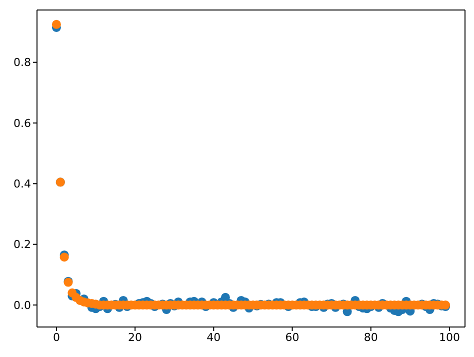  What do you see at coordinates (56, 337) in the screenshot?
I see `x-tick-label: 0` at bounding box center [56, 337].